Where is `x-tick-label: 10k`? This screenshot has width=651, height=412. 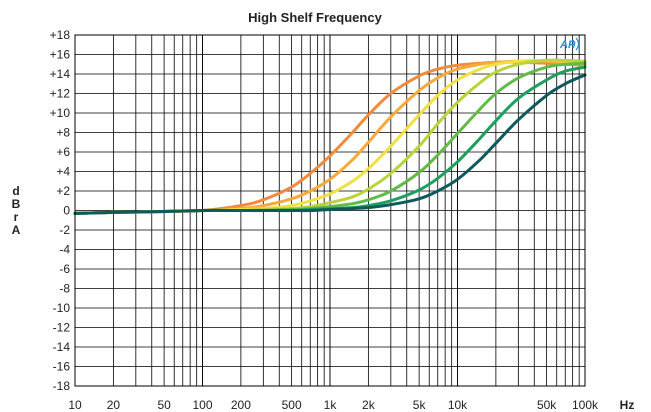
x-tick-label: 10k is located at coordinates (458, 405).